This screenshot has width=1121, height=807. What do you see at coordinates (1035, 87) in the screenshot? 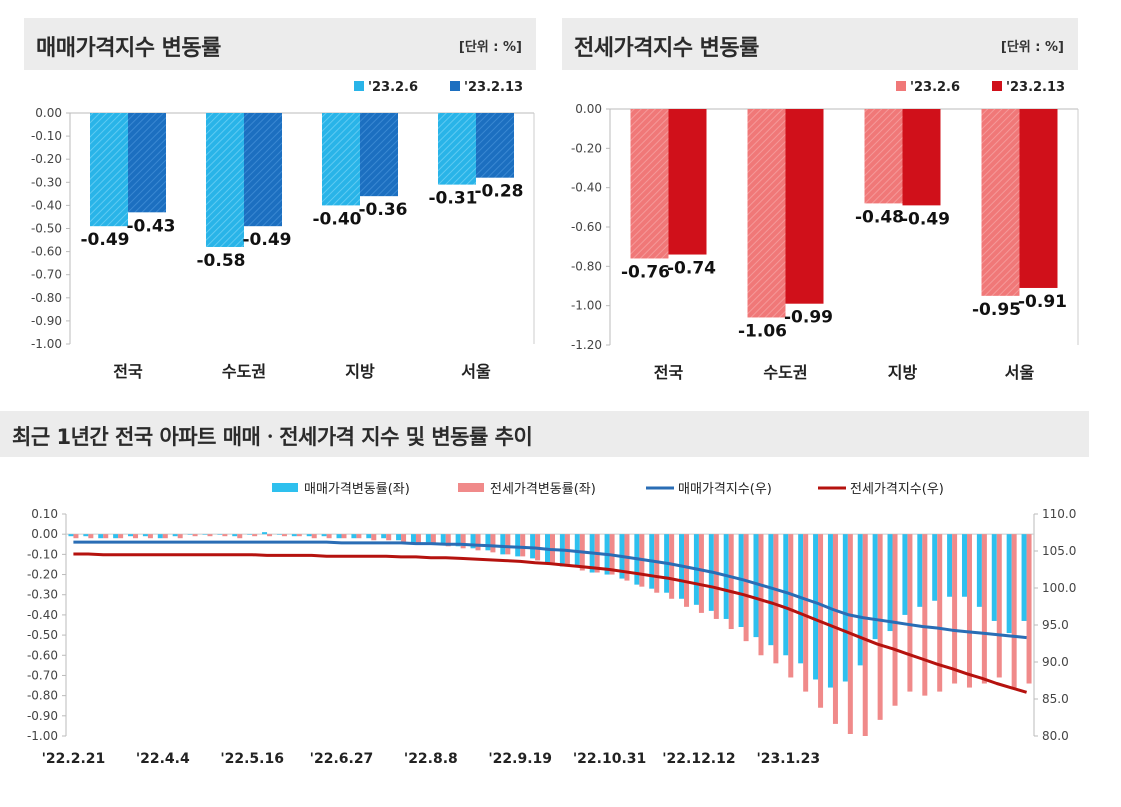
I see `c1-legend-label: '23.2.13` at bounding box center [1035, 87].